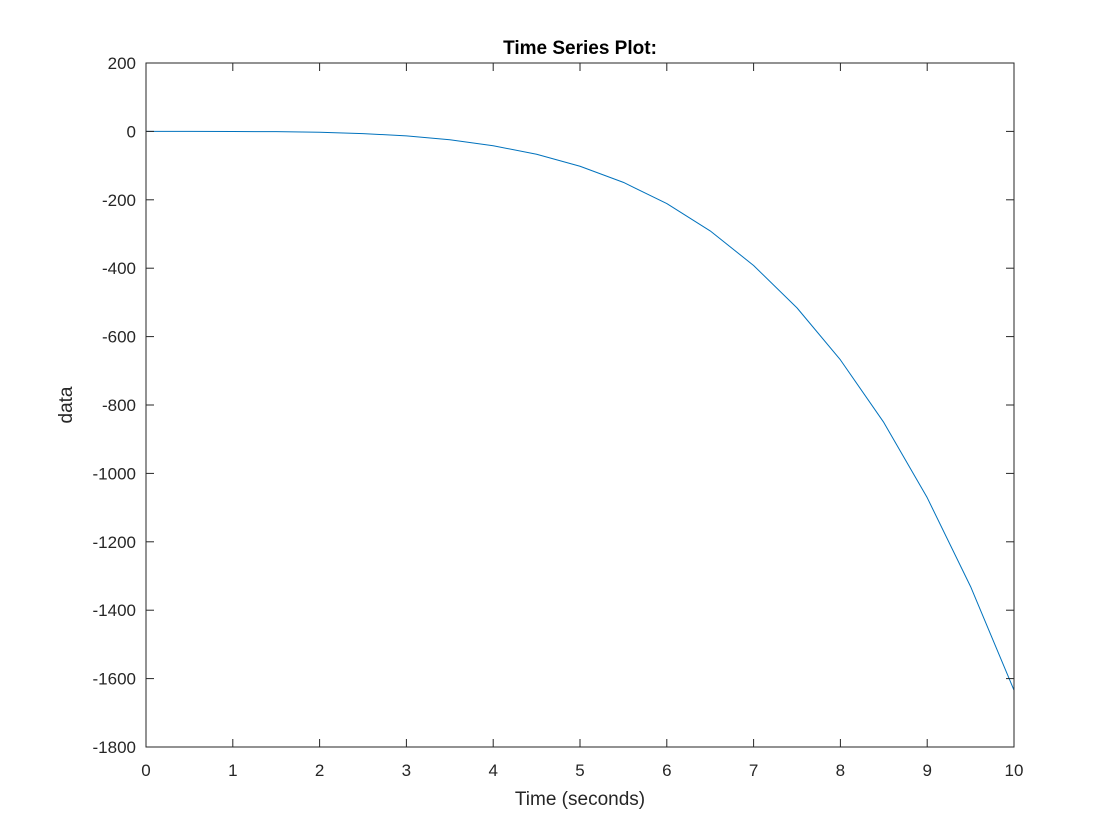 This screenshot has width=1120, height=840. Describe the element at coordinates (319, 770) in the screenshot. I see `x-tick-label: 2` at that location.